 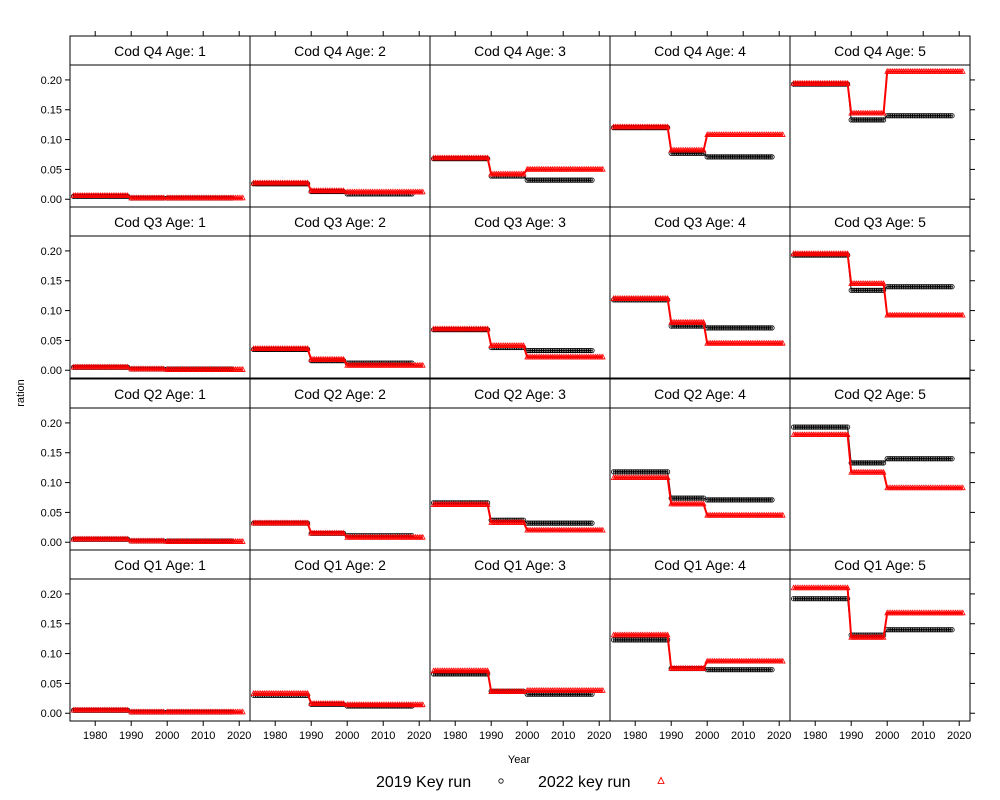 I want to click on y-tick-label: 0.00, so click(x=51, y=714).